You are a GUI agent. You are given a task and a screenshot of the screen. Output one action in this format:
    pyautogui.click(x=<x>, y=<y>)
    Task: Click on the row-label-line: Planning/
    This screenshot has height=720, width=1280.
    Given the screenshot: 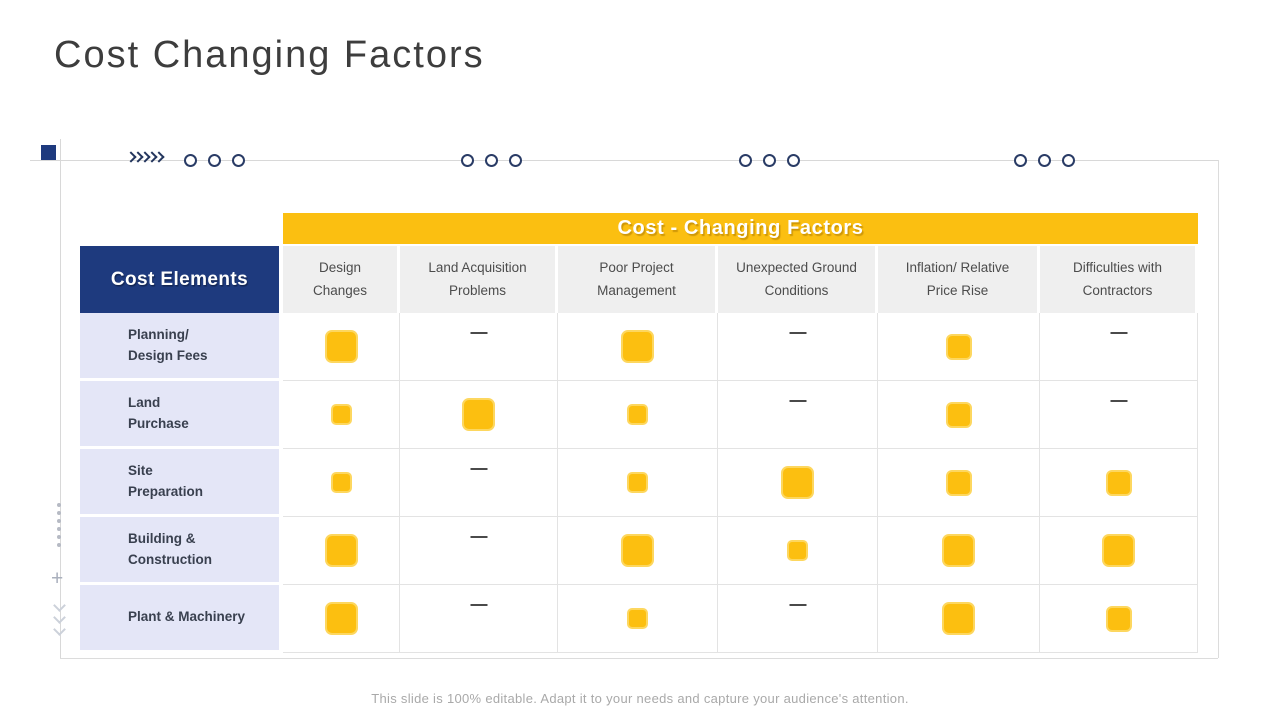 What is the action you would take?
    pyautogui.click(x=158, y=335)
    